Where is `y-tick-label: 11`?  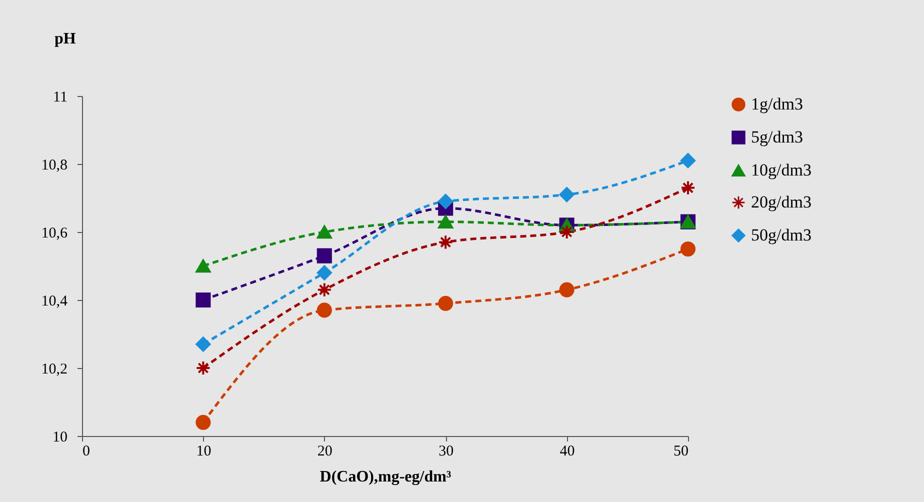
y-tick-label: 11 is located at coordinates (60, 98).